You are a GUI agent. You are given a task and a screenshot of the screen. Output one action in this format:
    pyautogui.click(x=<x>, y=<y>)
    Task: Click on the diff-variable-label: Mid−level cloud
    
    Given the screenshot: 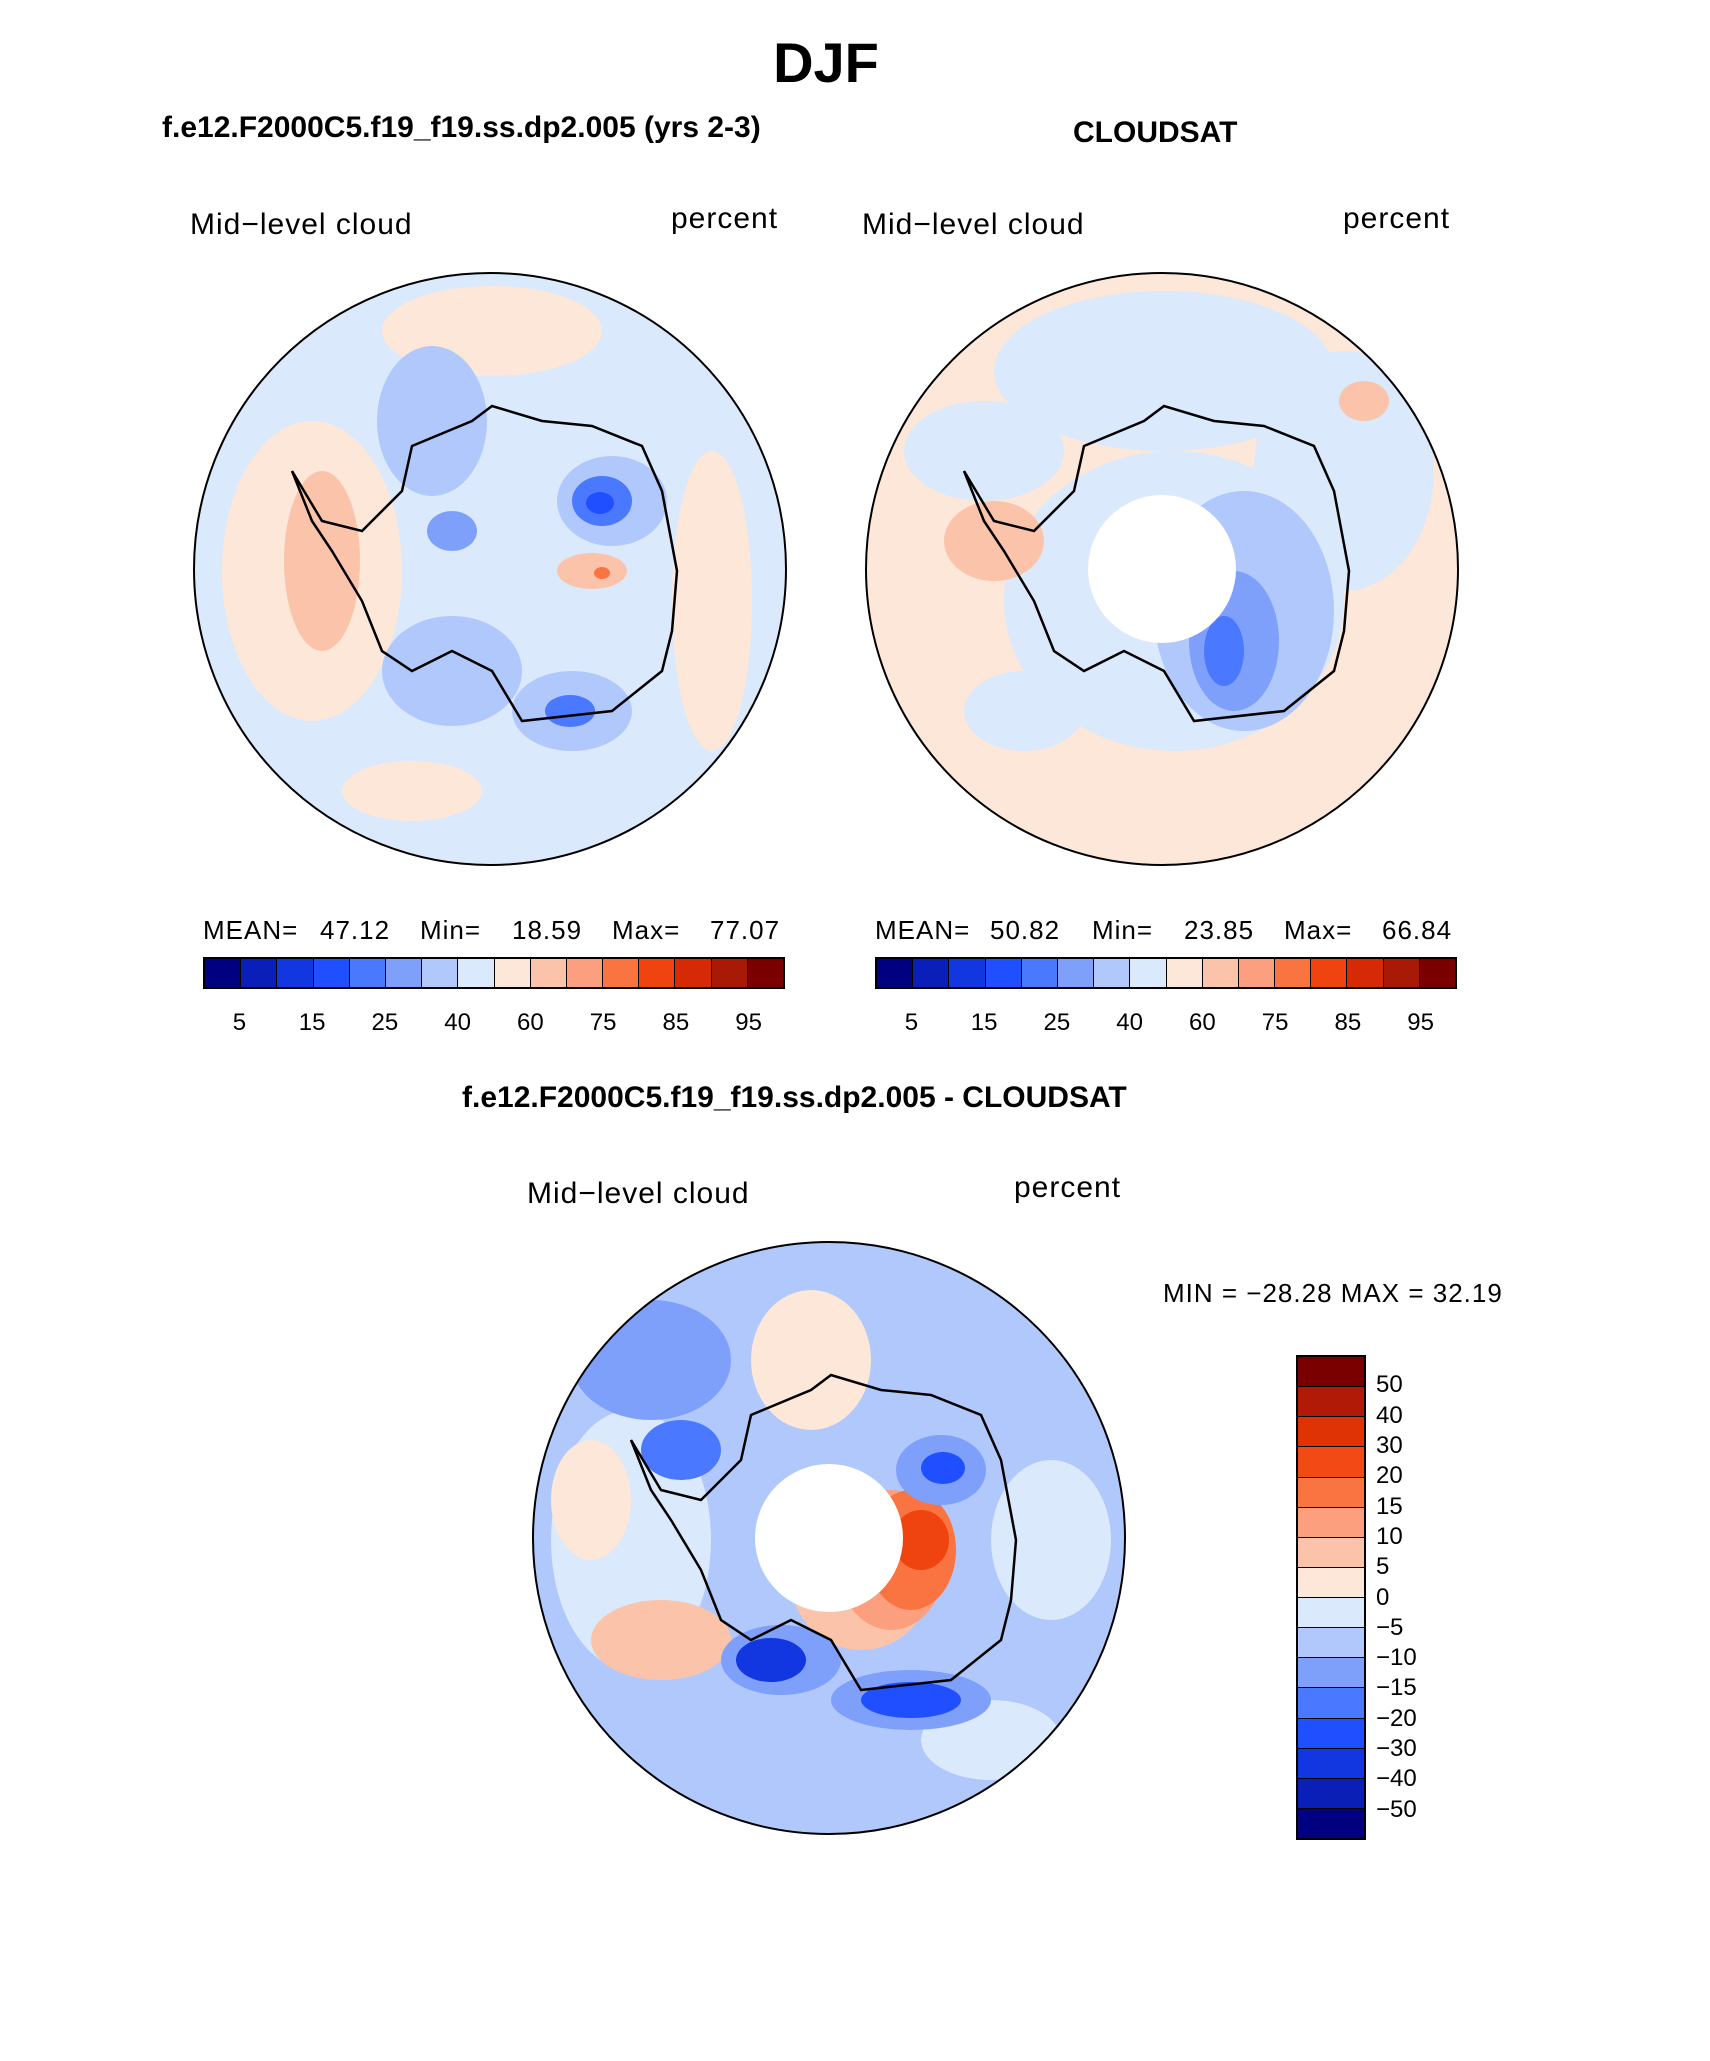 What is the action you would take?
    pyautogui.click(x=638, y=1193)
    